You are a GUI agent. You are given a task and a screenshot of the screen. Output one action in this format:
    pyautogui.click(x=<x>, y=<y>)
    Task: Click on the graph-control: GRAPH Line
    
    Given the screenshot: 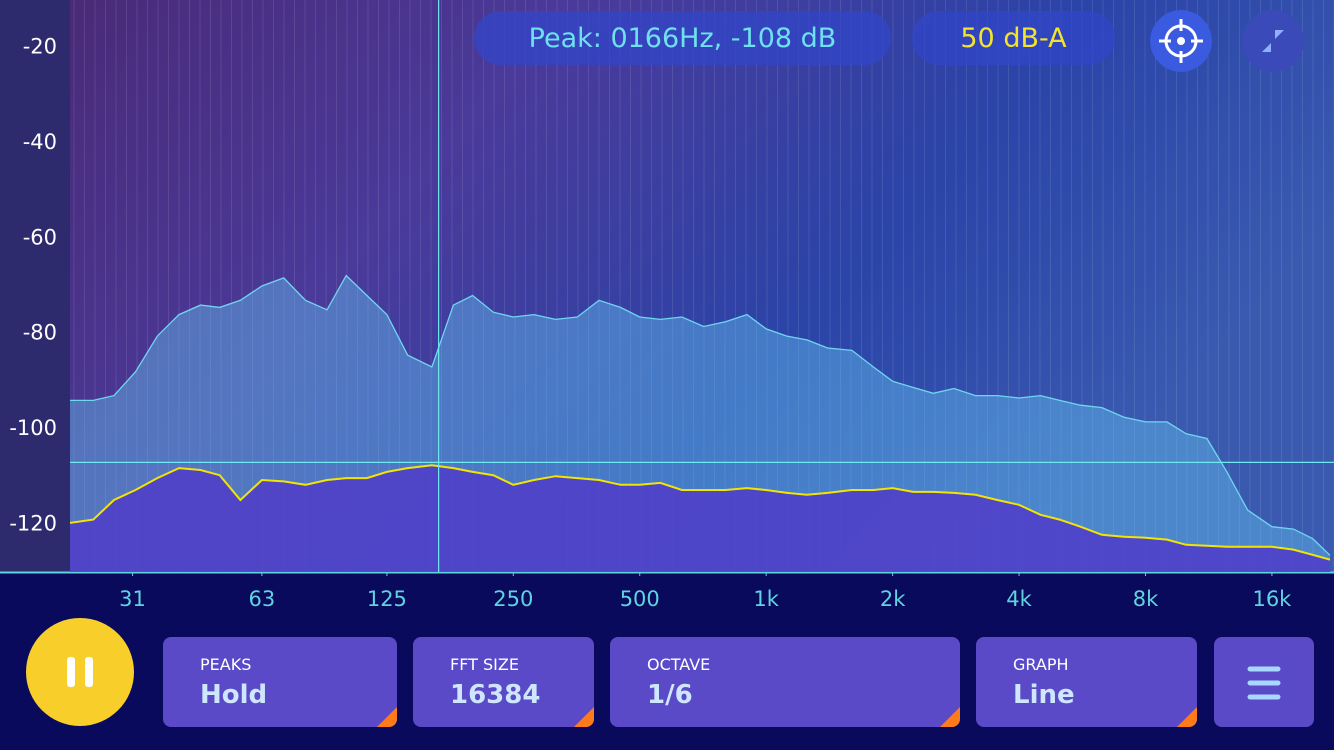 What is the action you would take?
    pyautogui.click(x=1086, y=682)
    